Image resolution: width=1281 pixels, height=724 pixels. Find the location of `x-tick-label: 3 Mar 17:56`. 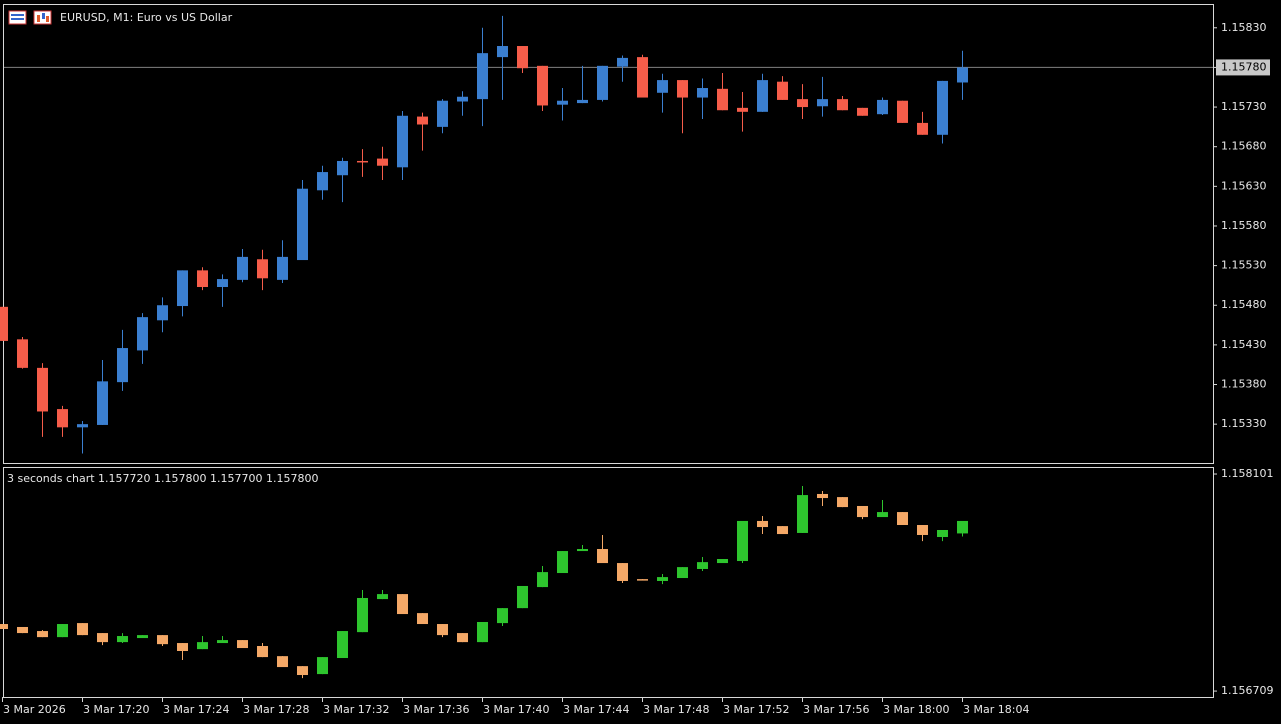

x-tick-label: 3 Mar 17:56 is located at coordinates (836, 709).